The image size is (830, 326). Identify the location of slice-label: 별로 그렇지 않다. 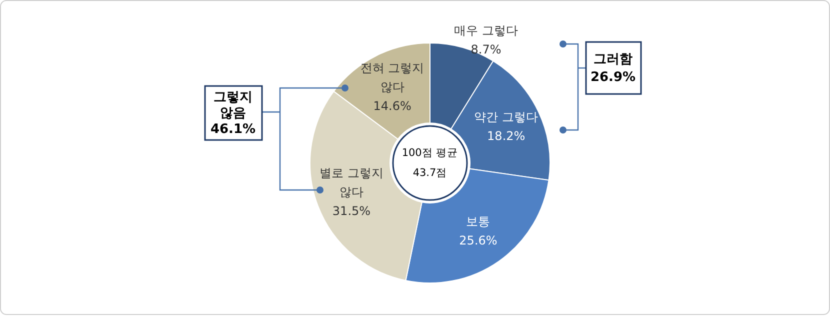
(352, 183).